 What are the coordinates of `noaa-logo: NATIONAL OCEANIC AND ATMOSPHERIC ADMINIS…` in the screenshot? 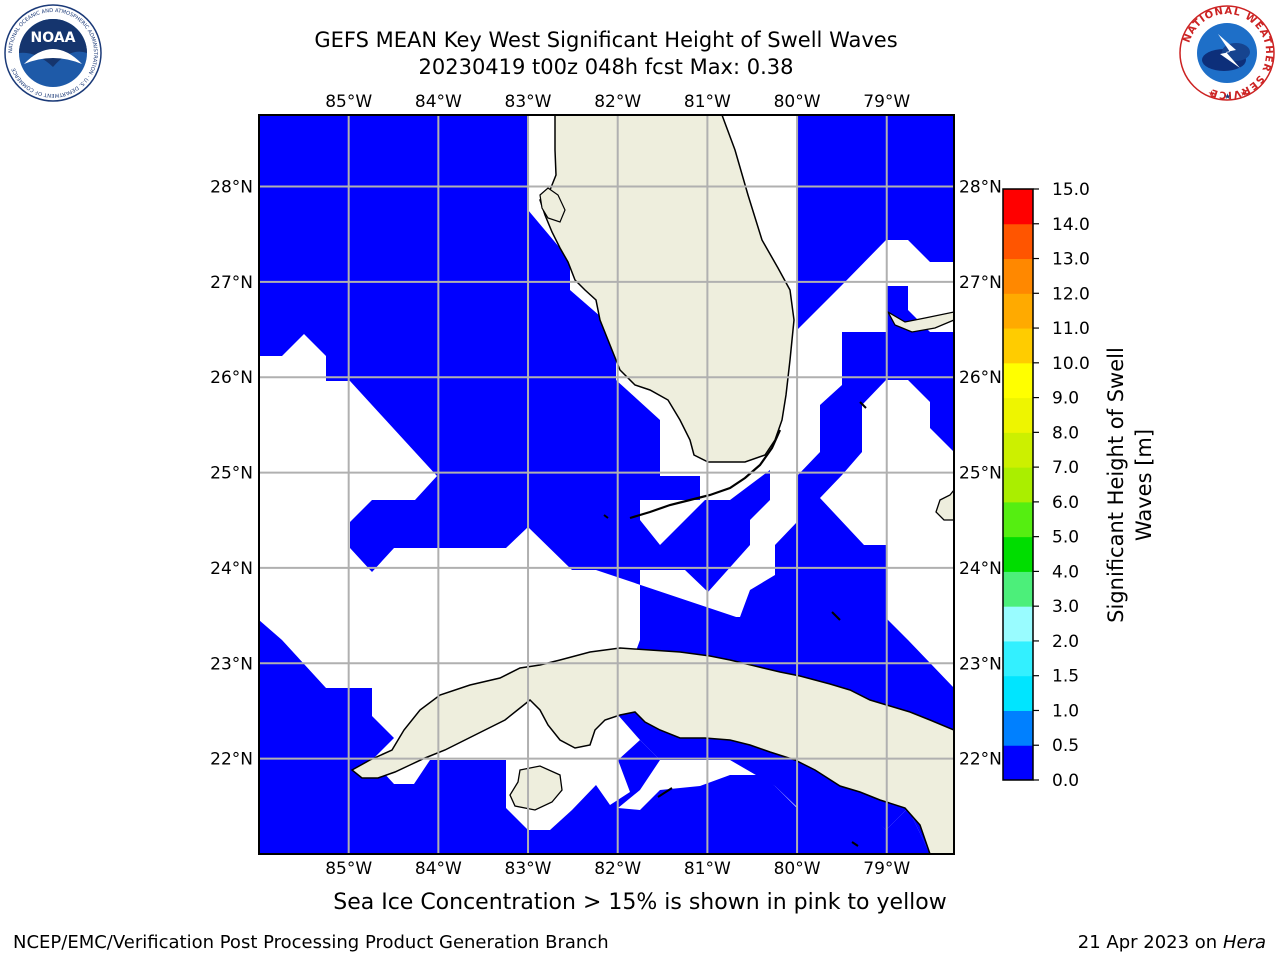 It's located at (53, 53).